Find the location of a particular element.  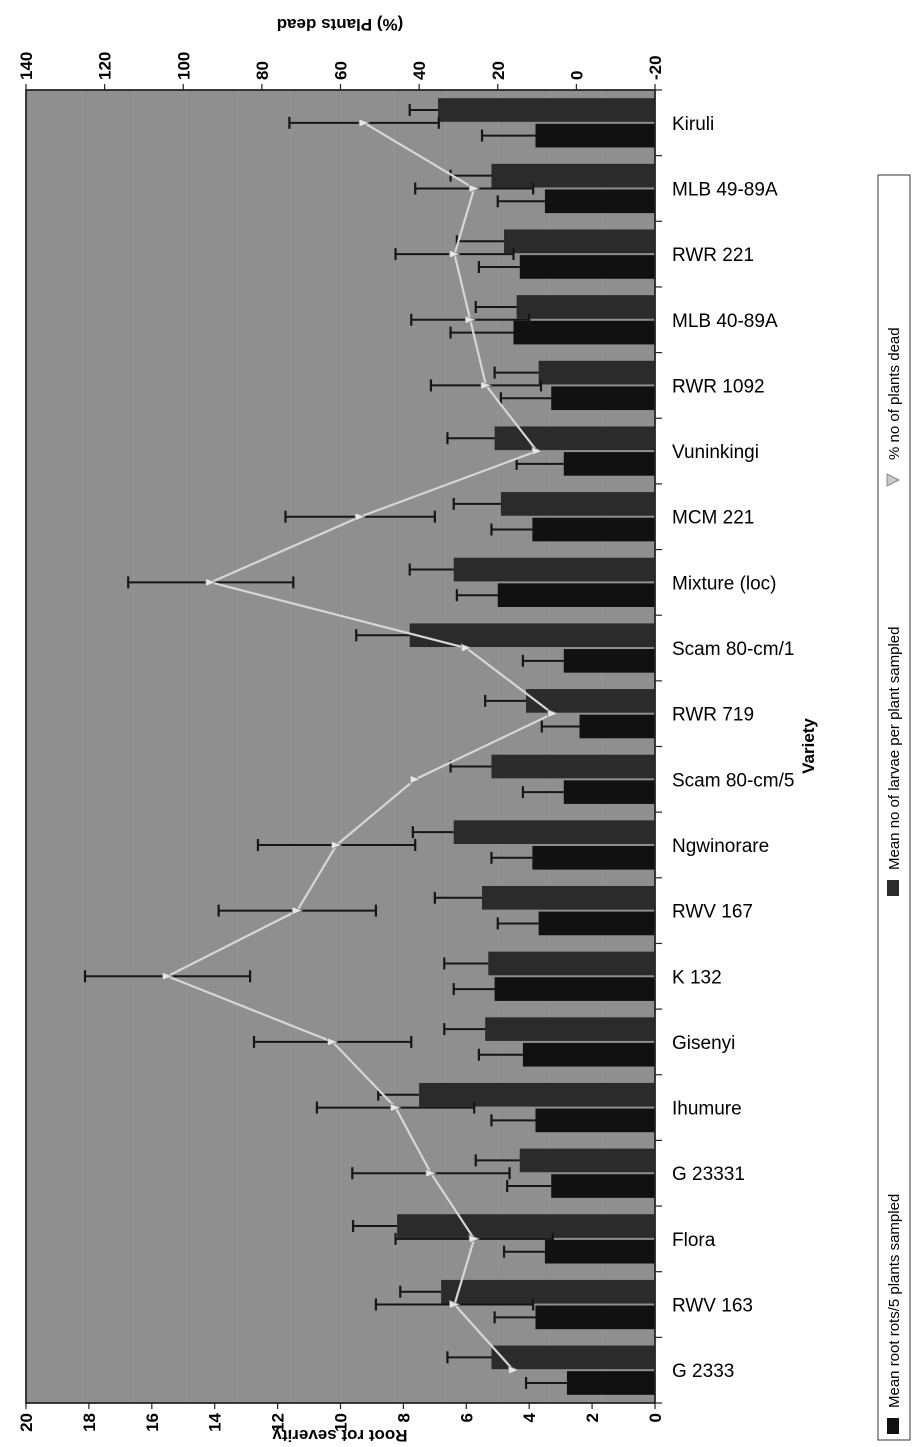

y2-tick-label: 120 is located at coordinates (105, 66).